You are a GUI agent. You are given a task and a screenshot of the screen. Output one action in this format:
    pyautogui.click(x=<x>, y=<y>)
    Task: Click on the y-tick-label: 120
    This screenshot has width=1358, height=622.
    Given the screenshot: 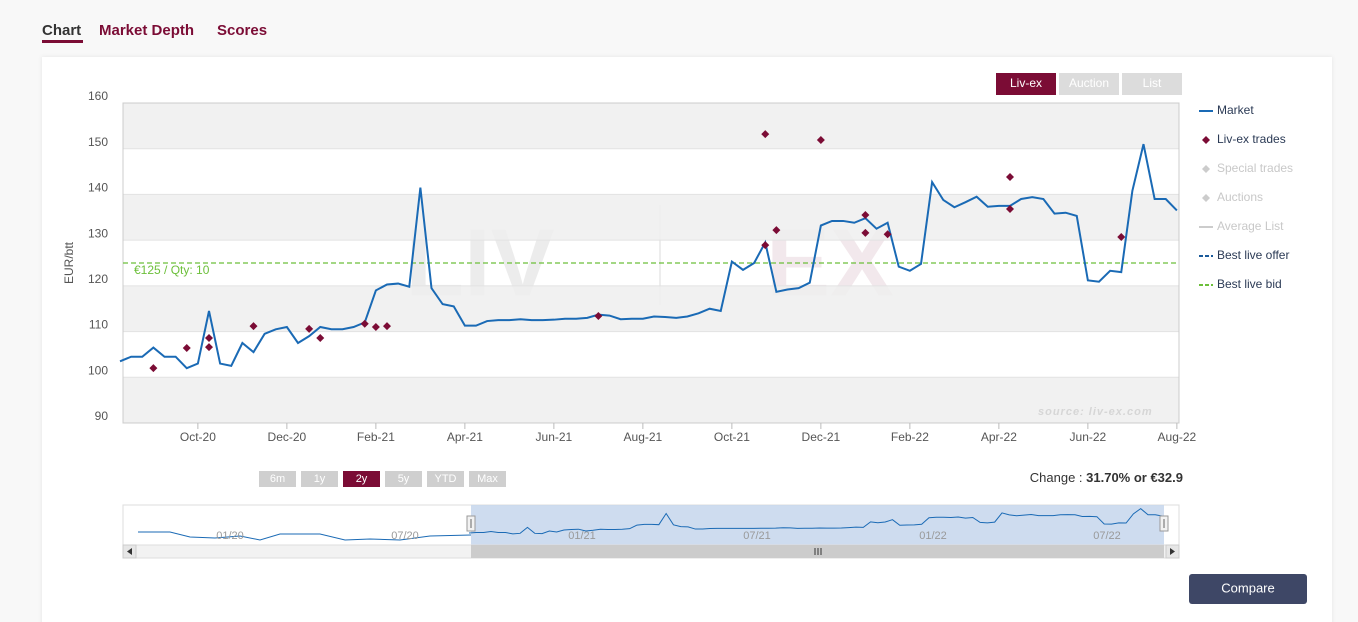 What is the action you would take?
    pyautogui.click(x=98, y=279)
    